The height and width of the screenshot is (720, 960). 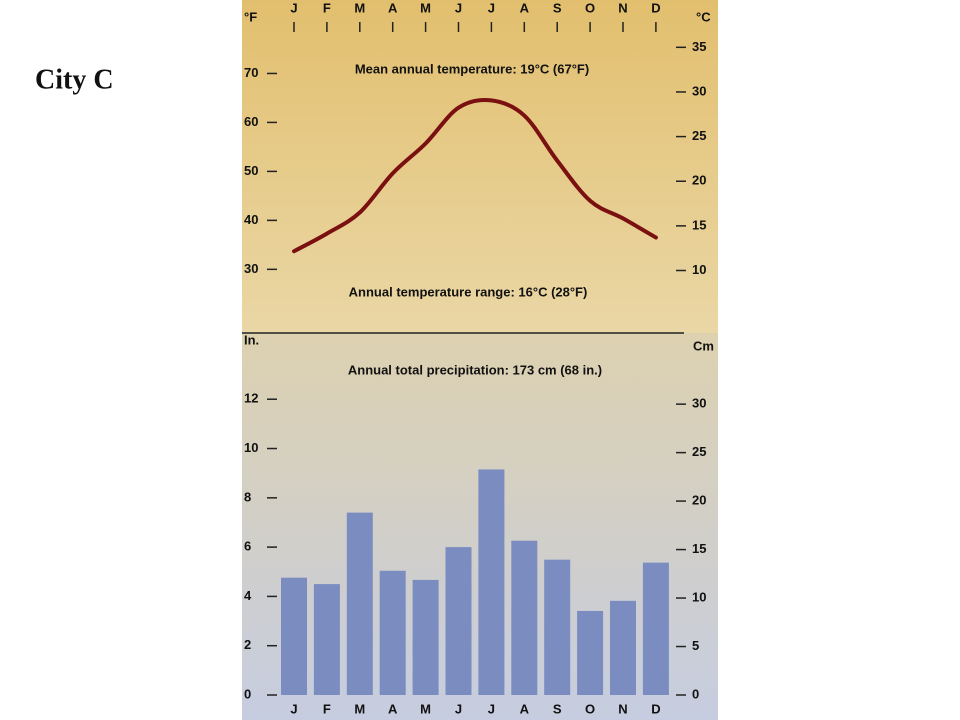 What do you see at coordinates (475, 175) in the screenshot?
I see `temperature-line` at bounding box center [475, 175].